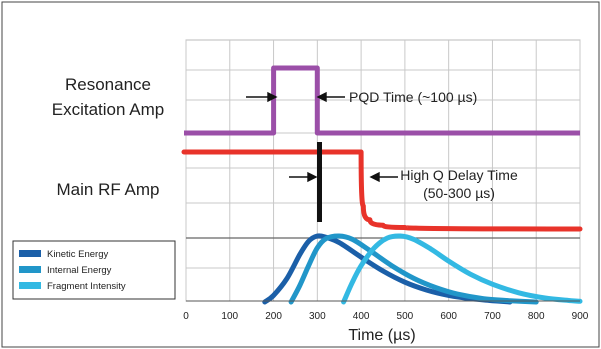 Image resolution: width=601 pixels, height=349 pixels. I want to click on high-q-marker, so click(319, 182).